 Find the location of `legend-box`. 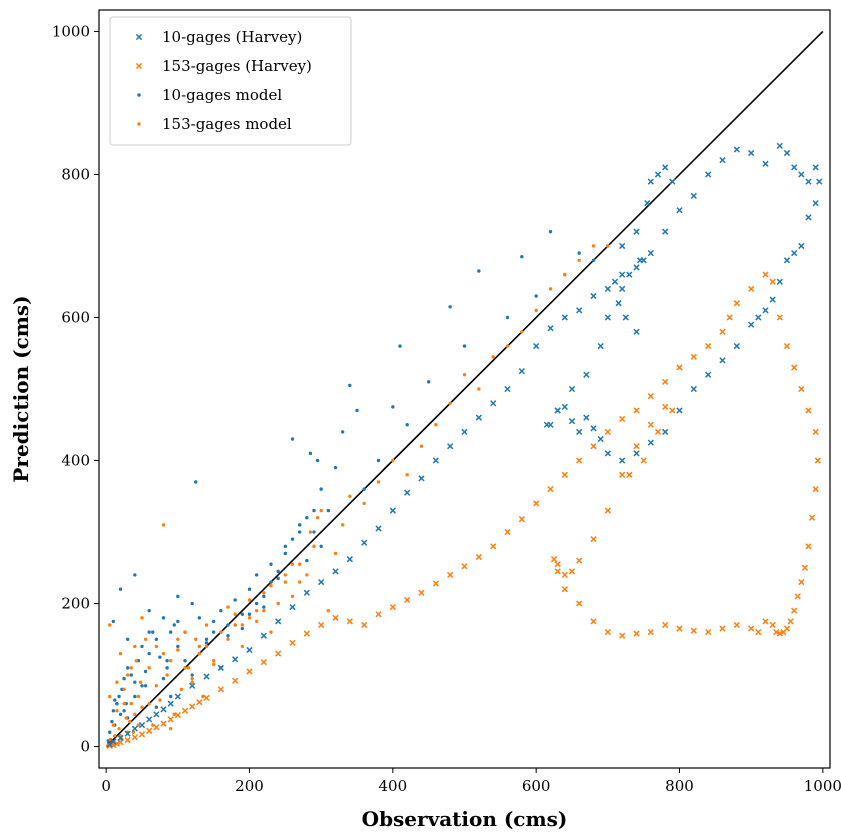

legend-box is located at coordinates (230, 81).